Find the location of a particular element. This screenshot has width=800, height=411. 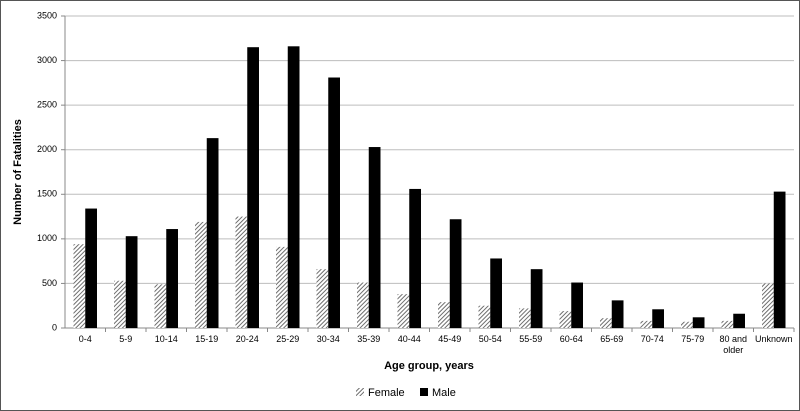

x-tick-label: 65-69 is located at coordinates (612, 339).